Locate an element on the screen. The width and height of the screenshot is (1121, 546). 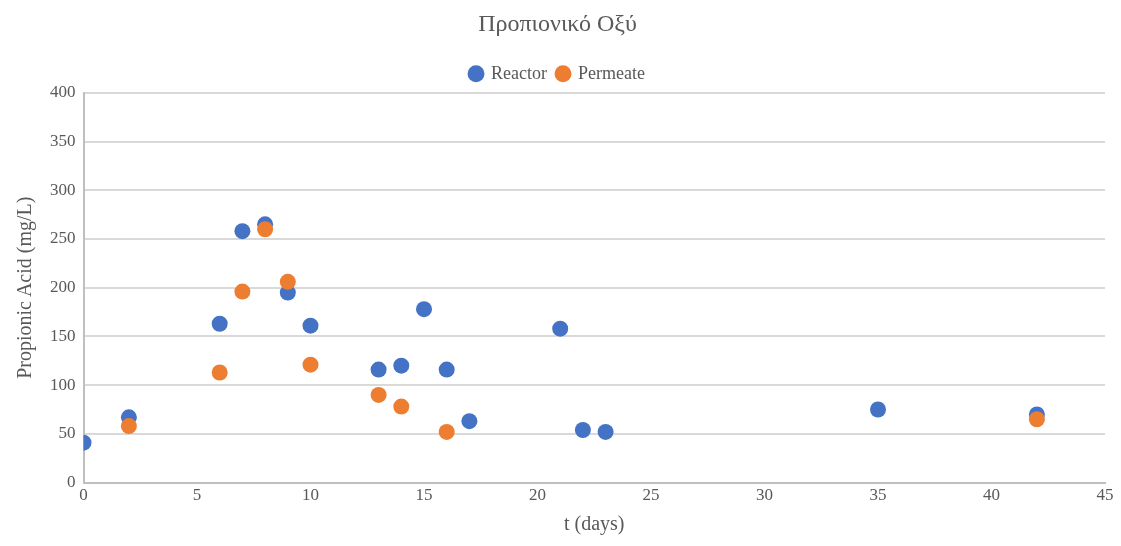
x-tick-label: 20 is located at coordinates (537, 495).